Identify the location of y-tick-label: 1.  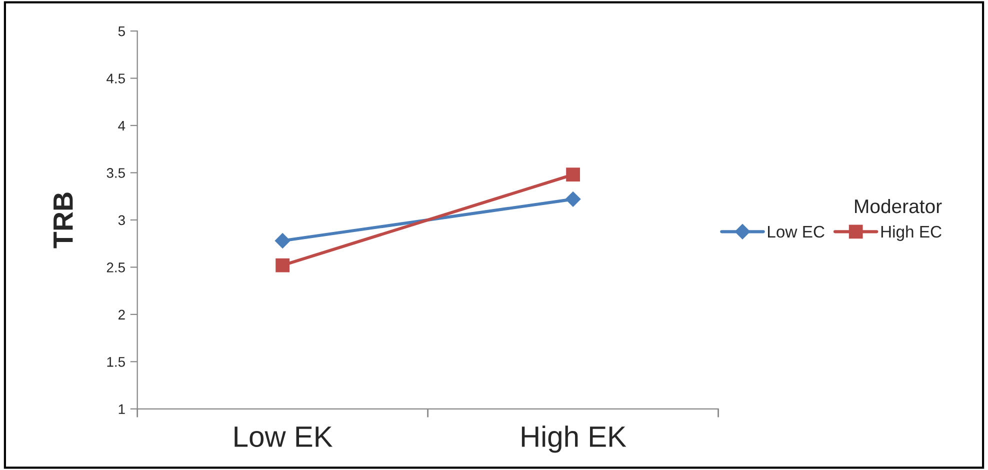
(121, 409).